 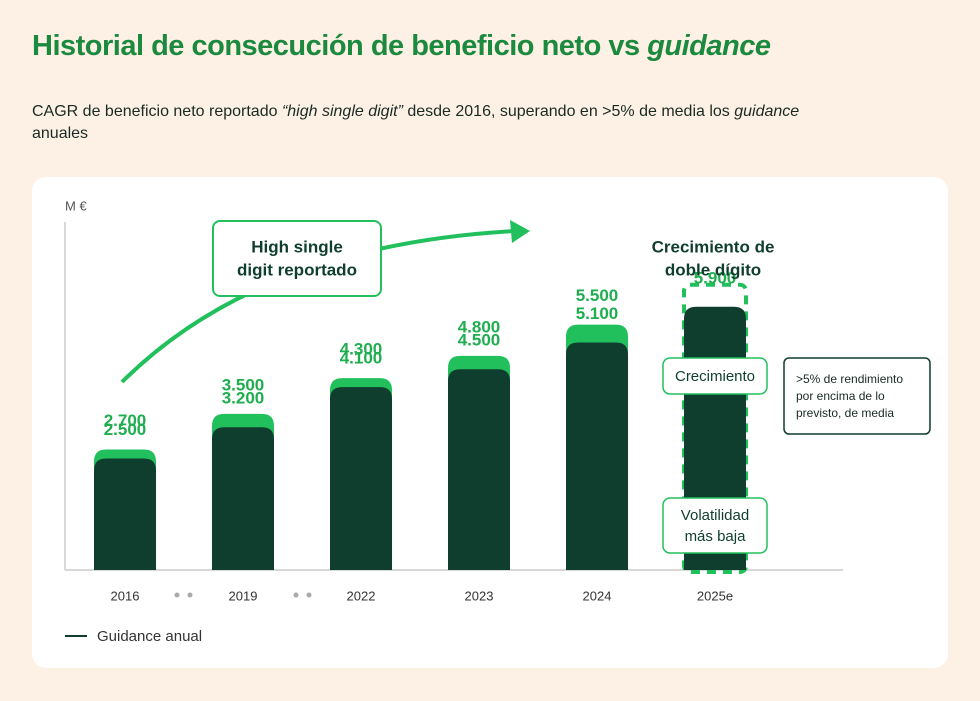 I want to click on value-label: 4.500, so click(x=479, y=340).